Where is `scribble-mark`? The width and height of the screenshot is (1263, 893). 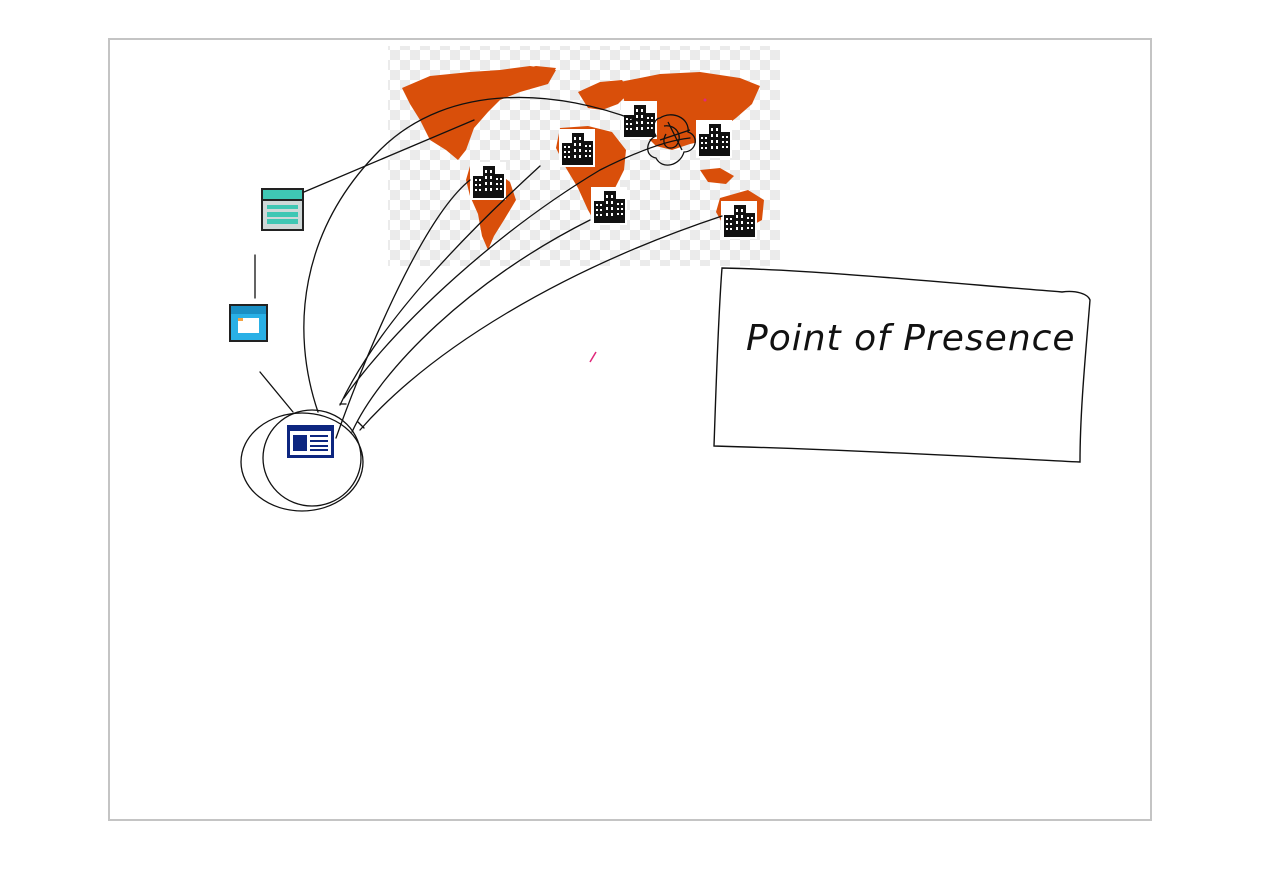 scribble-mark is located at coordinates (671, 140).